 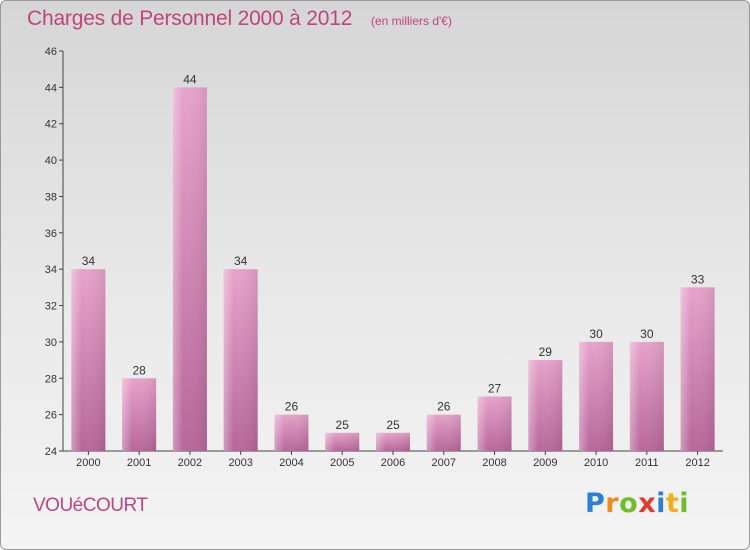 I want to click on y-tick-label: 32, so click(x=51, y=307).